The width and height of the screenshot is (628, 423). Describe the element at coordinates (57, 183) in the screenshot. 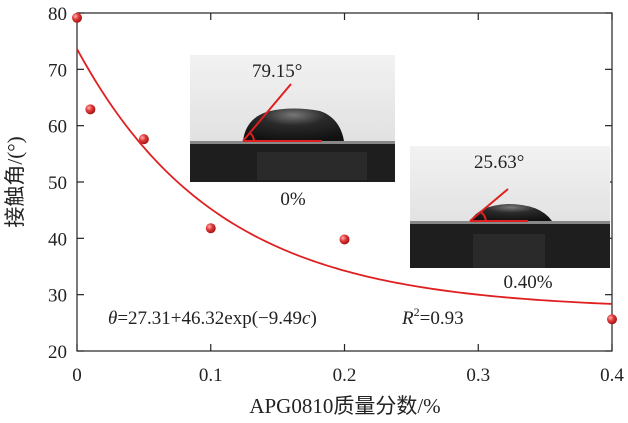

I see `y-tick-label: 50` at that location.